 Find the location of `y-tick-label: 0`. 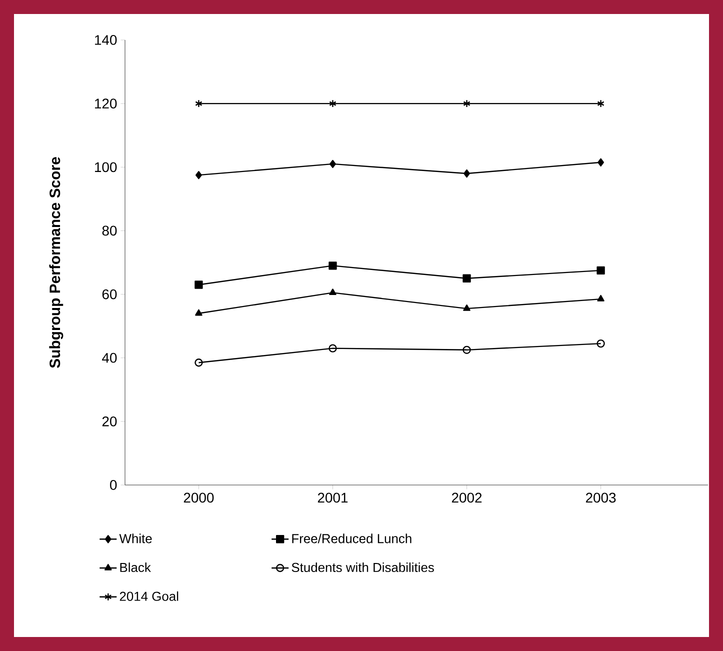

y-tick-label: 0 is located at coordinates (113, 485).